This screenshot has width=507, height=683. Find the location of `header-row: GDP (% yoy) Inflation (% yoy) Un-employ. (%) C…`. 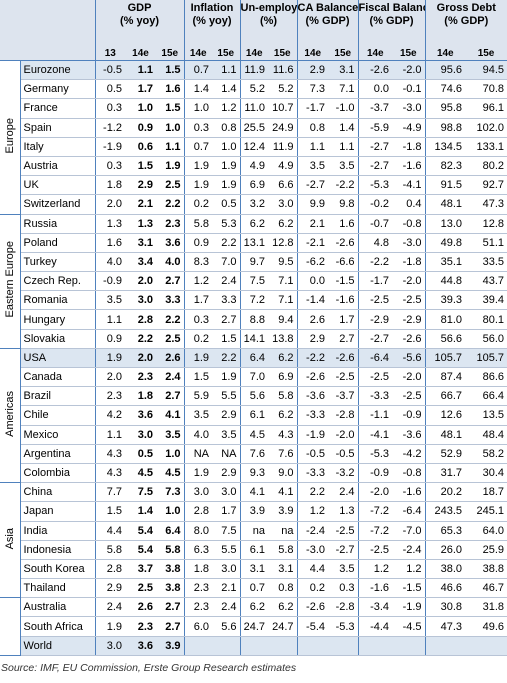

header-row: GDP (% yoy) Inflation (% yoy) Un-employ. (%) C… is located at coordinates (253, 30).